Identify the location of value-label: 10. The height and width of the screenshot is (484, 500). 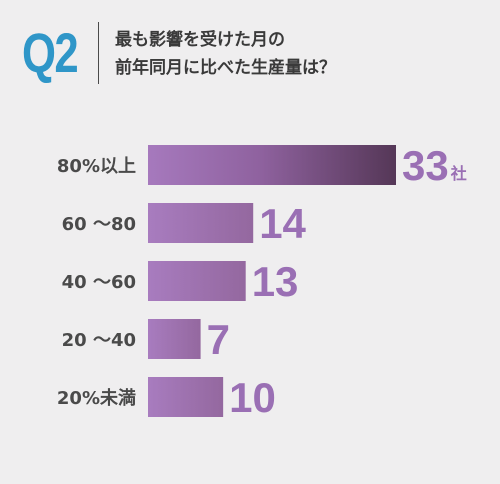
(252, 397).